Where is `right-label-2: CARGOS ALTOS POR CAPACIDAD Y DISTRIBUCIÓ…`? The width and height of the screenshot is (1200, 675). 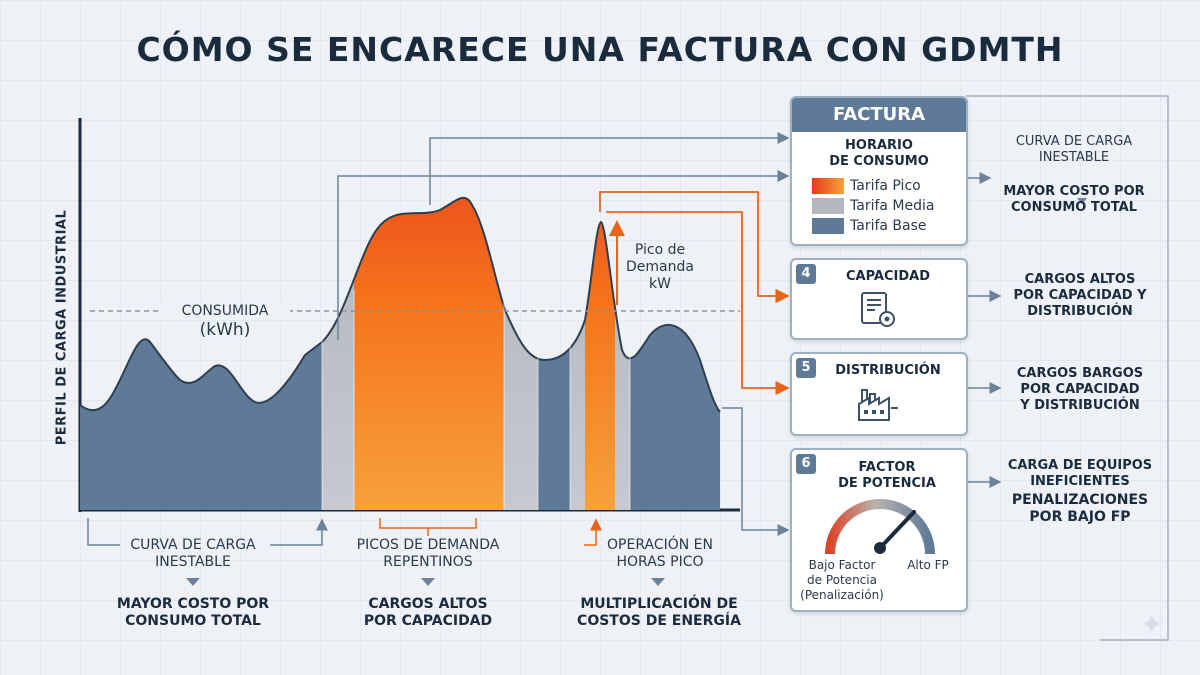 right-label-2: CARGOS ALTOS POR CAPACIDAD Y DISTRIBUCIÓ… is located at coordinates (1080, 295).